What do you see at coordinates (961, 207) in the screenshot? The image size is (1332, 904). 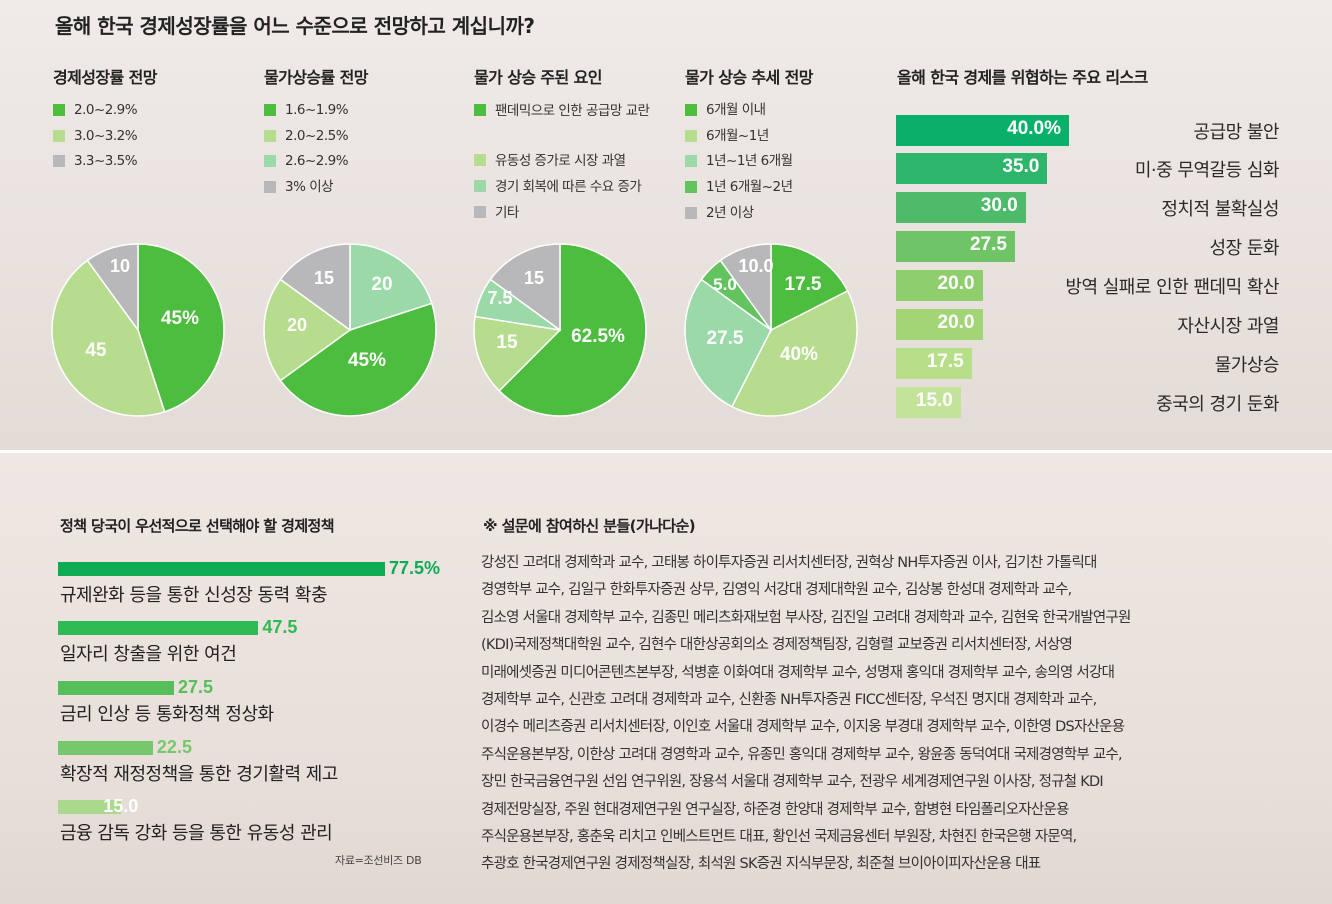 I see `risk-bar: 30.0` at bounding box center [961, 207].